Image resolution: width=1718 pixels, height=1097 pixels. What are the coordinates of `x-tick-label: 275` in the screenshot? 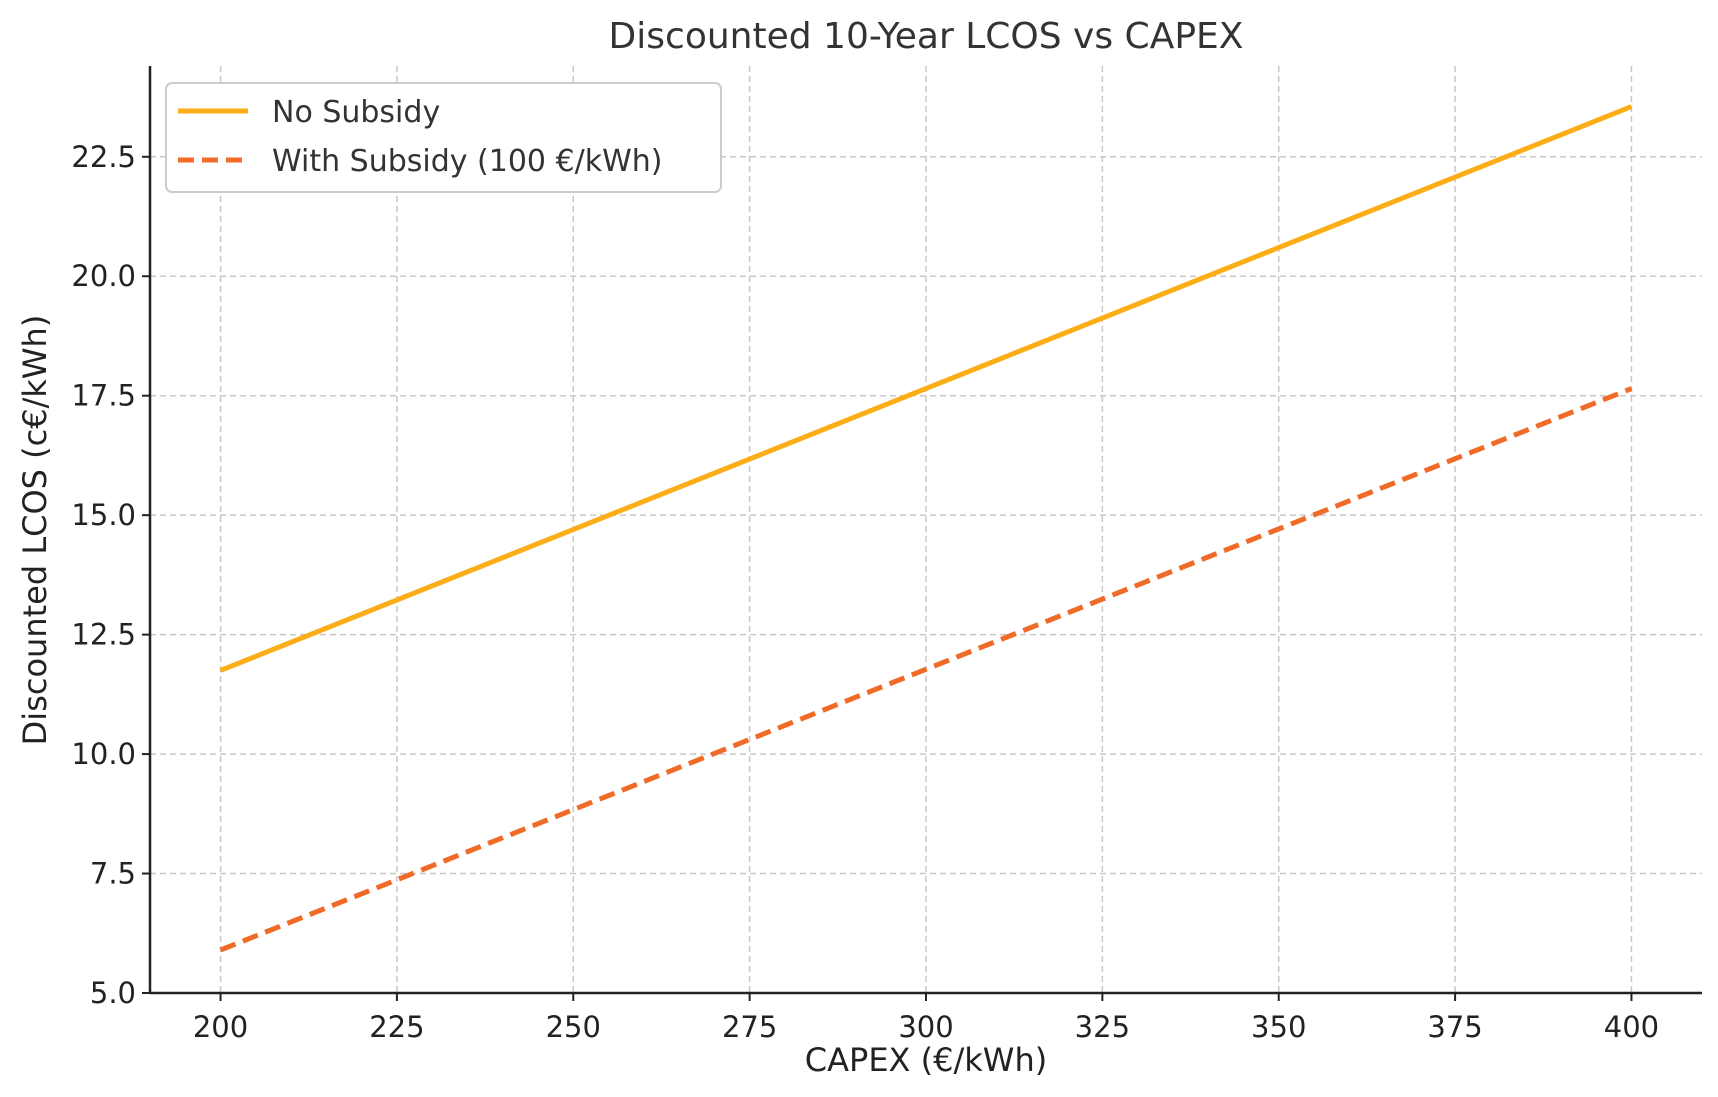 It's located at (749, 1027).